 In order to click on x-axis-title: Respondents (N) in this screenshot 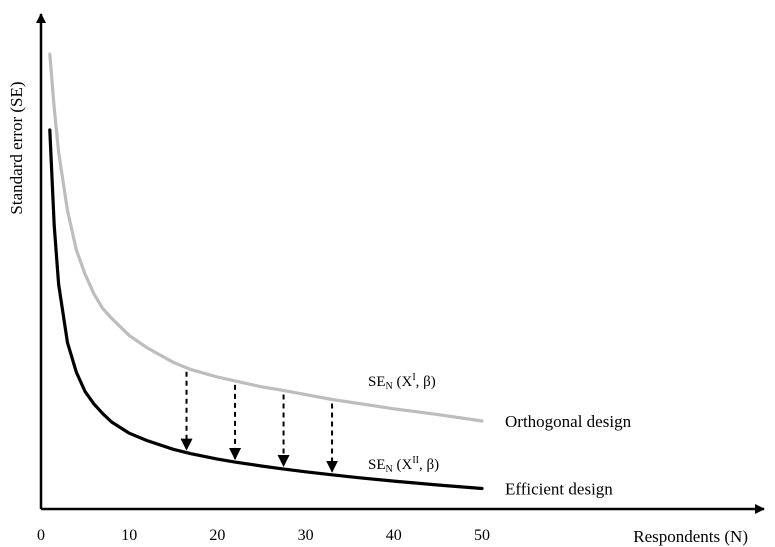, I will do `click(690, 536)`.